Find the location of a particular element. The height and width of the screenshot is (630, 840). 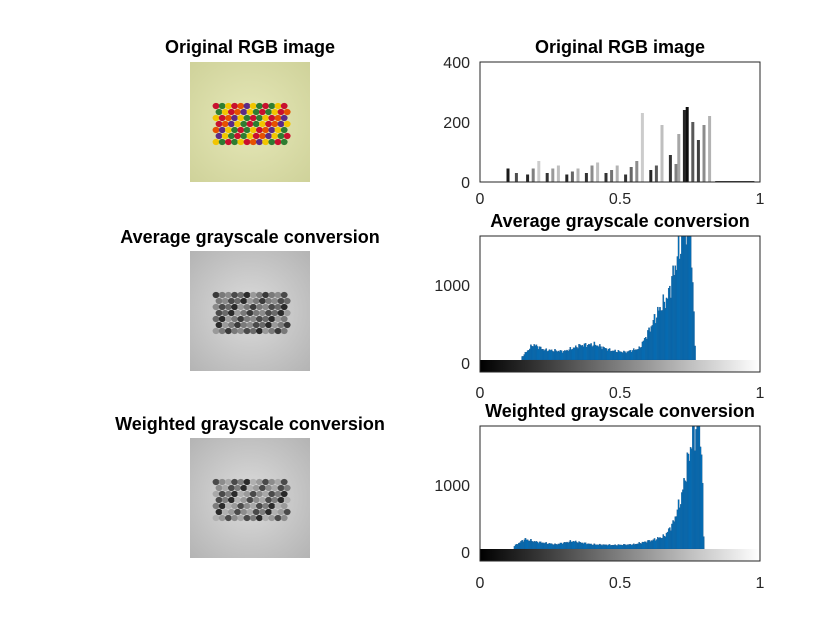

weighted-grayscale-image is located at coordinates (250, 498).